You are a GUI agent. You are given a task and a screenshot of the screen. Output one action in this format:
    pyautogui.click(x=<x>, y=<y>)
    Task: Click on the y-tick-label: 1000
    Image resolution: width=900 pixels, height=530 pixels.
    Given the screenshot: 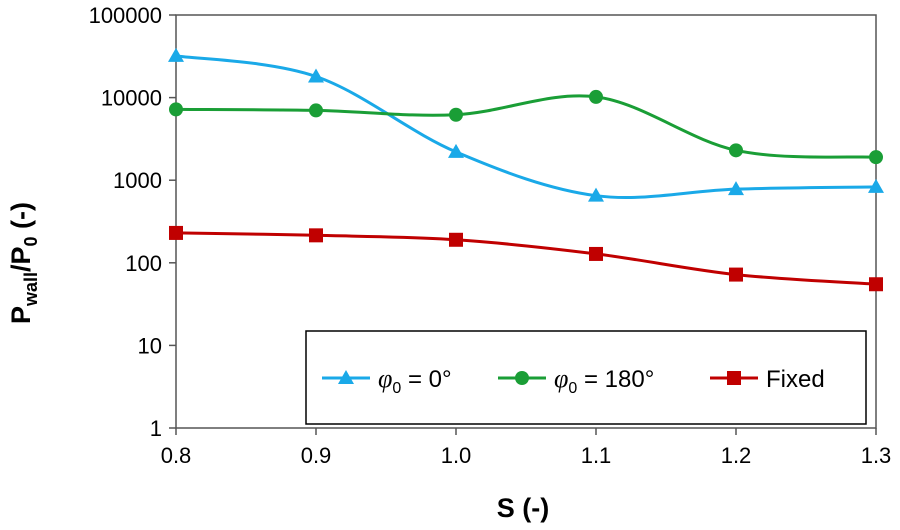 What is the action you would take?
    pyautogui.click(x=137, y=180)
    